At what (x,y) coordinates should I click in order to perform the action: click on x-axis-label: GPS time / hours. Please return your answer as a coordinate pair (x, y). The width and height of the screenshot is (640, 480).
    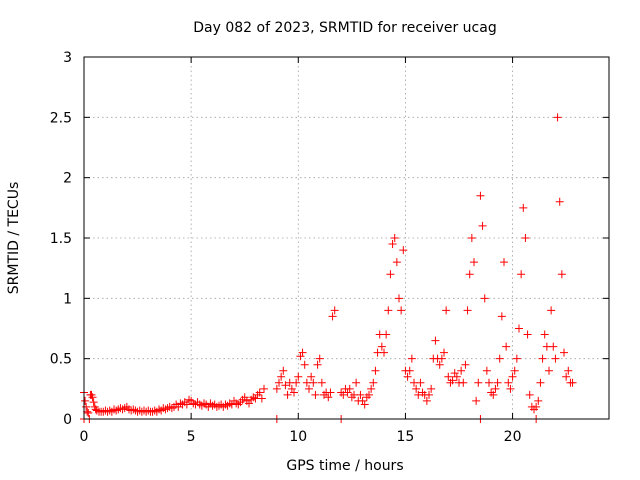
    Looking at the image, I should click on (344, 466).